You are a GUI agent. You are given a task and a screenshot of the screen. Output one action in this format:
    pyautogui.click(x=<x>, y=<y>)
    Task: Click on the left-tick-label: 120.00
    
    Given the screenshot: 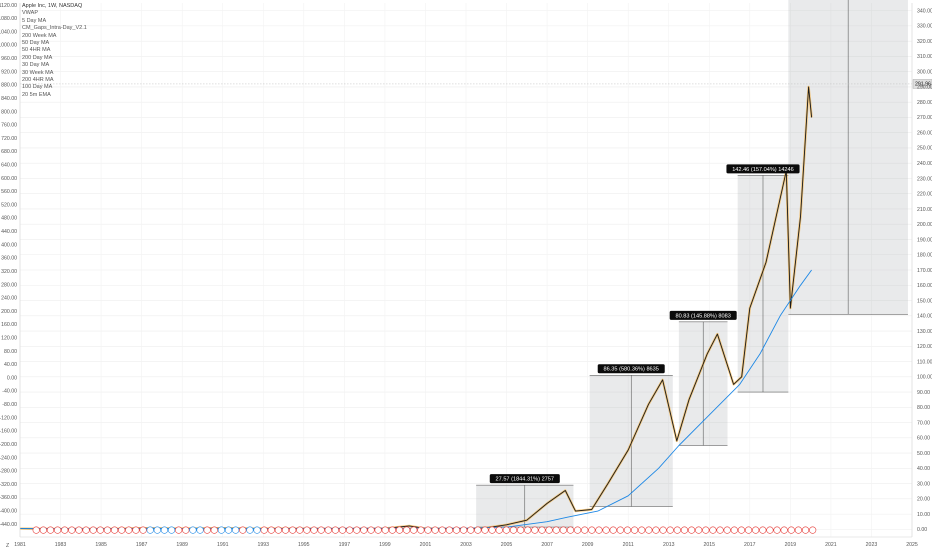 What is the action you would take?
    pyautogui.click(x=9, y=338)
    